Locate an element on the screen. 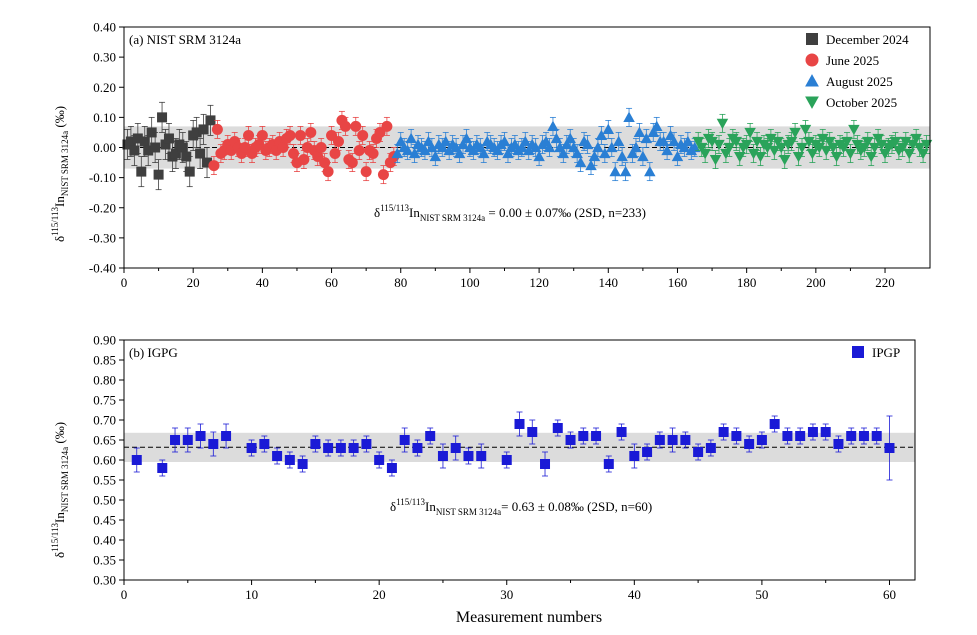 Image resolution: width=977 pixels, height=635 pixels. legend-label: August 2025 is located at coordinates (859, 81).